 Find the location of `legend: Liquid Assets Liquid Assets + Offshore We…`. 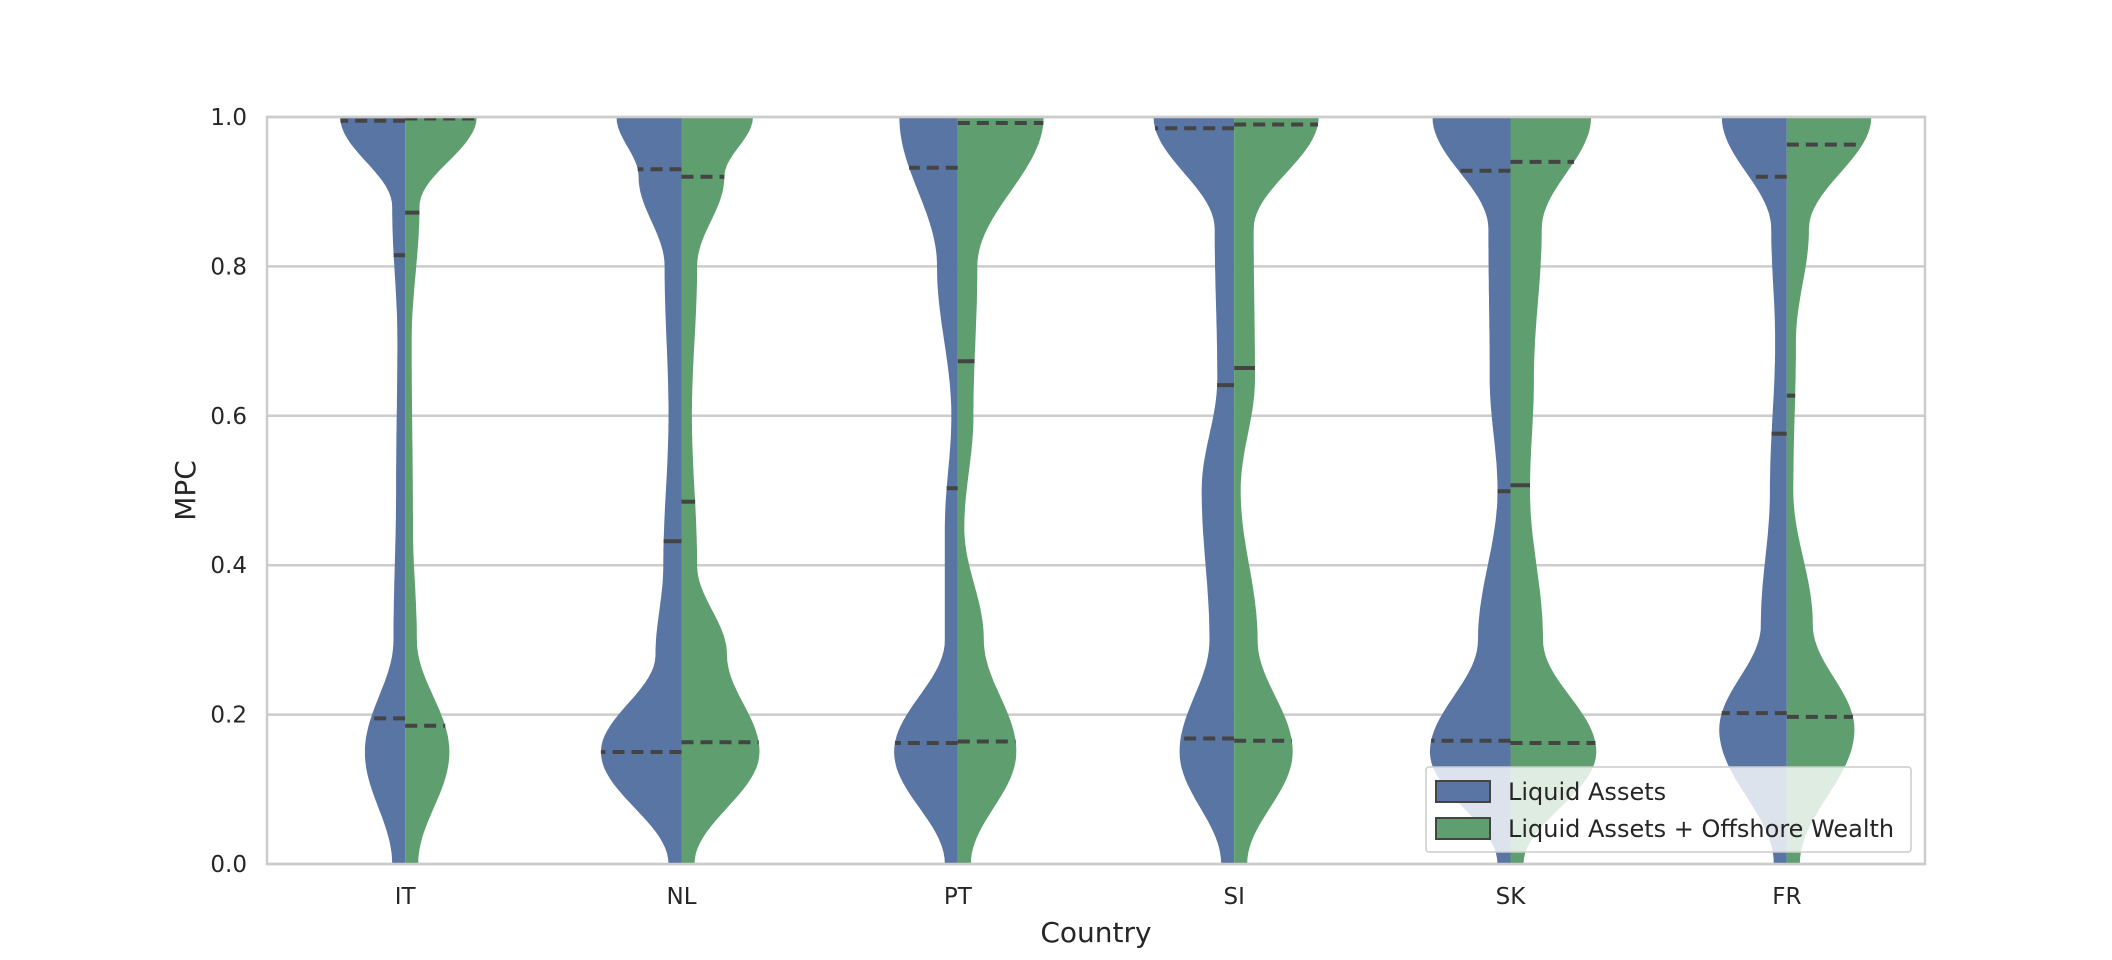

legend: Liquid Assets Liquid Assets + Offshore We… is located at coordinates (1668, 809).